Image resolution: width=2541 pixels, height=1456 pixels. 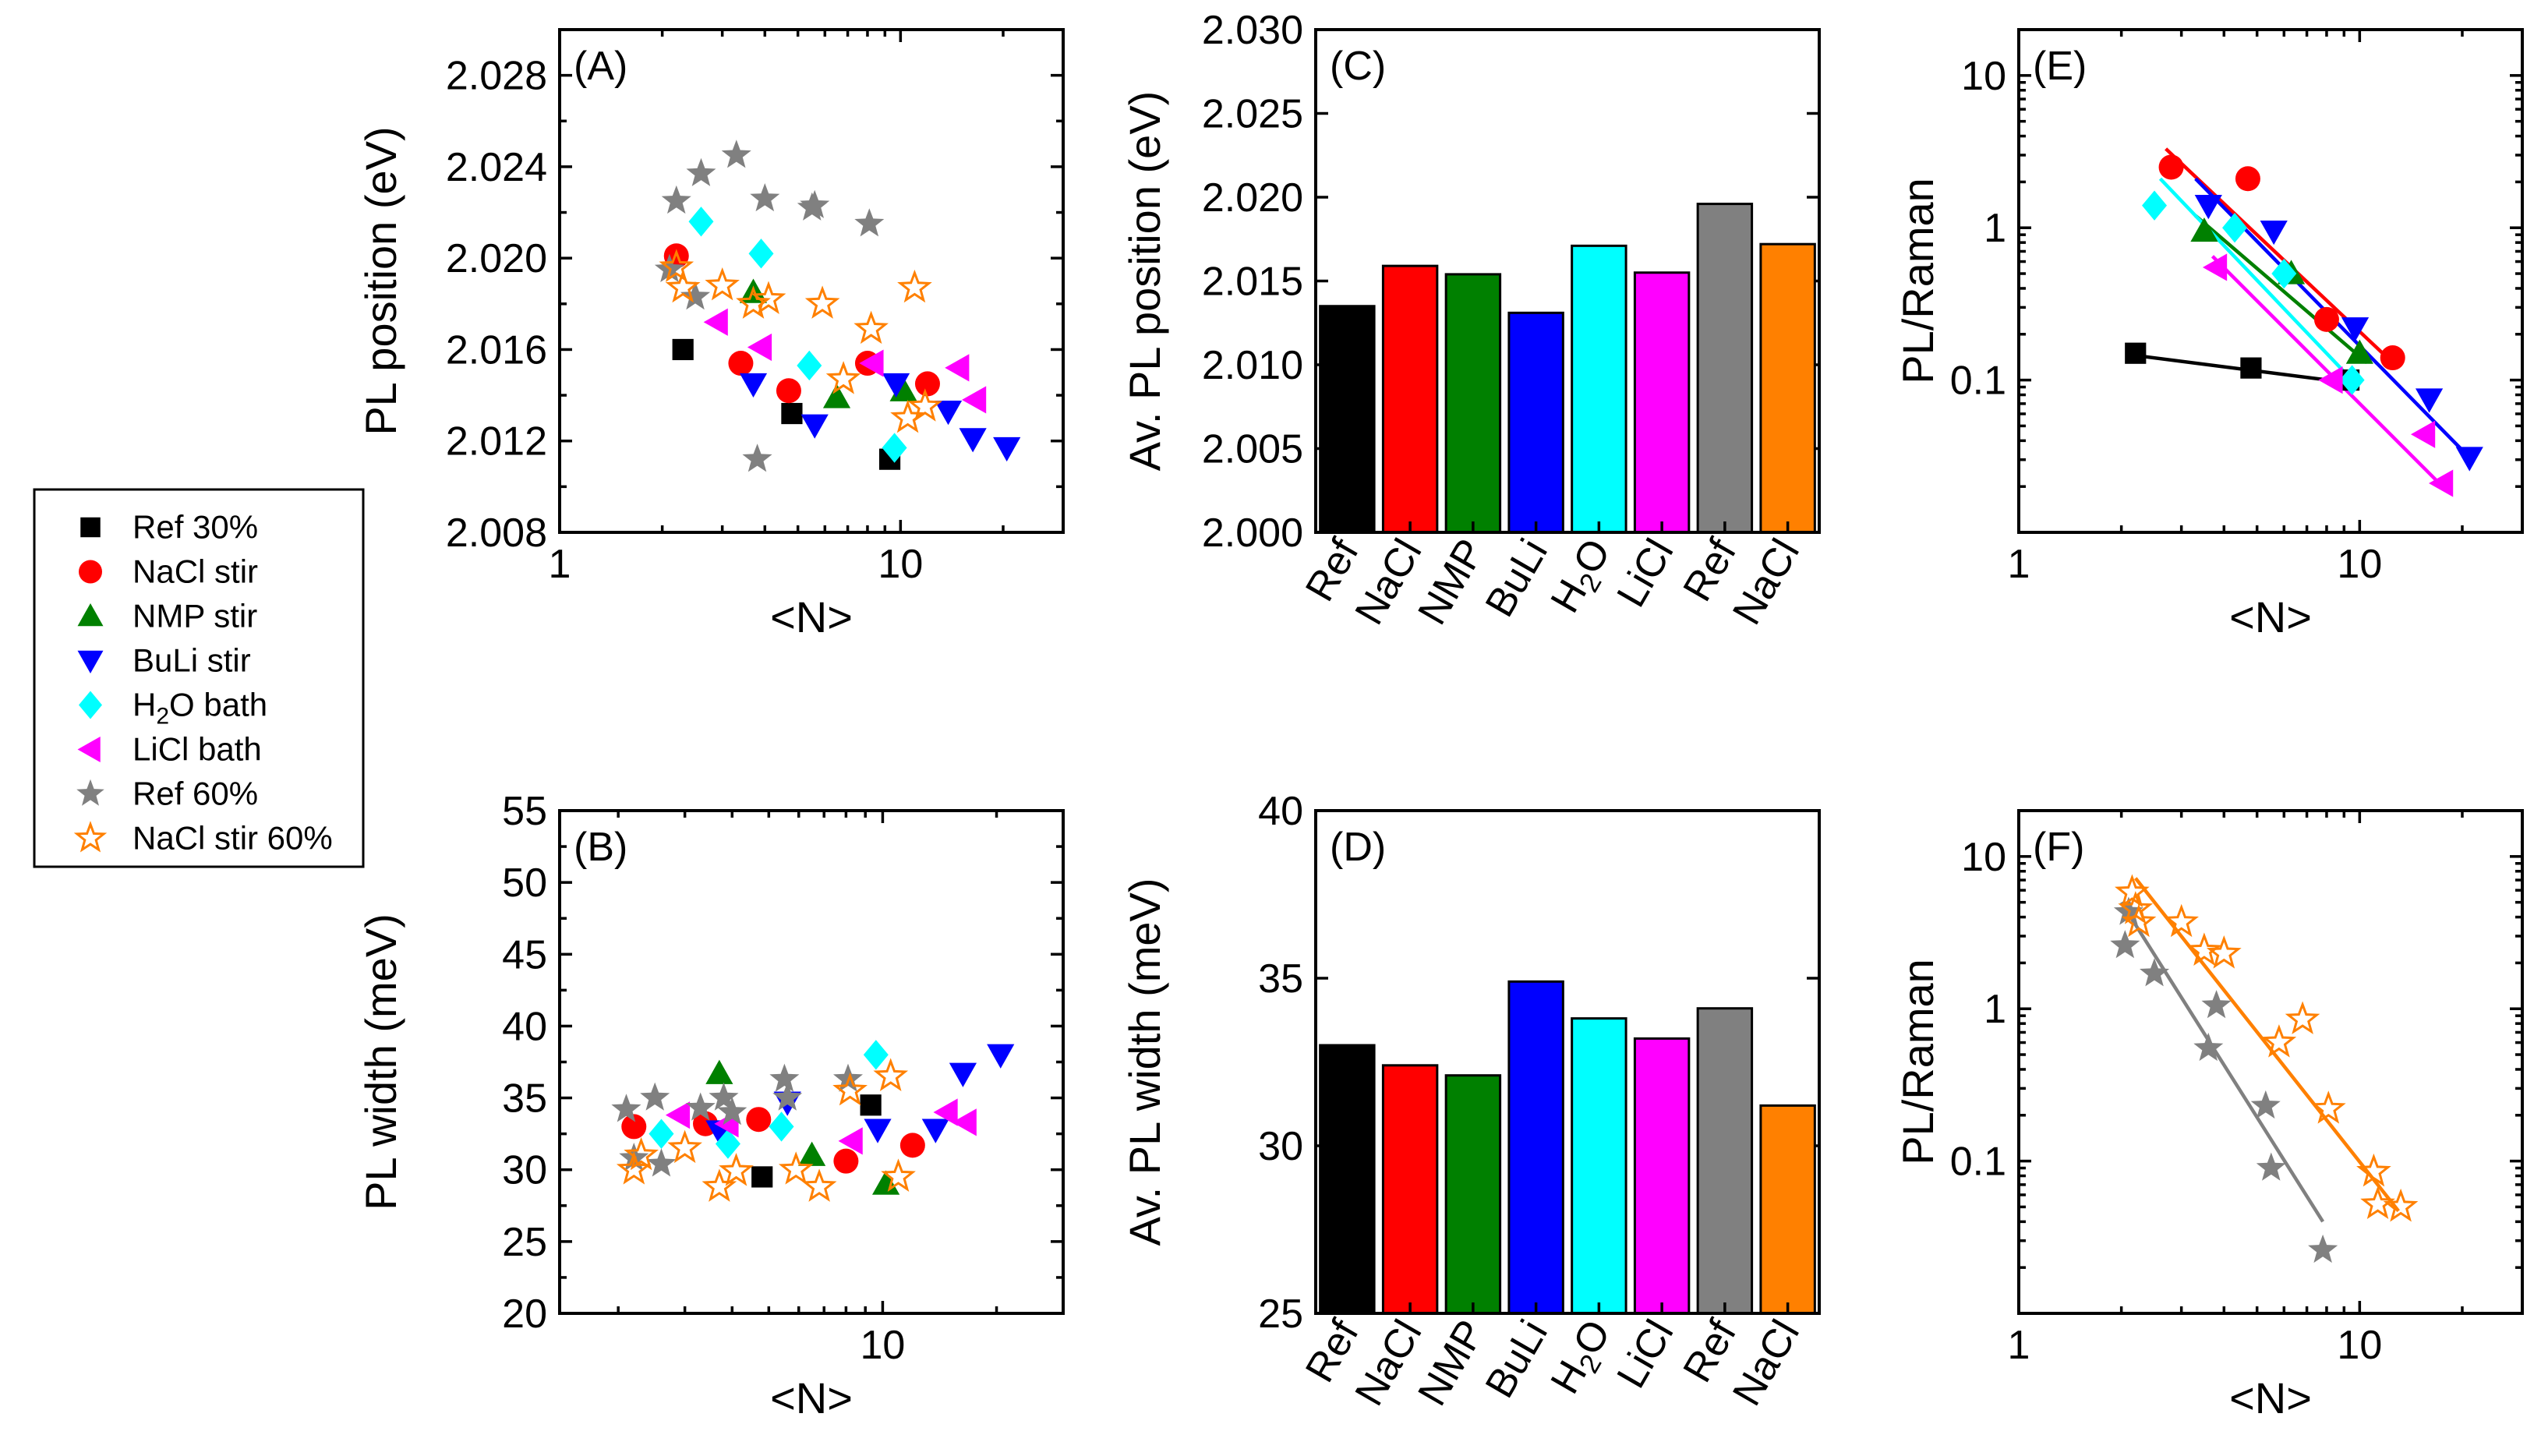 I want to click on y-tick-label: 2.016, so click(x=496, y=350).